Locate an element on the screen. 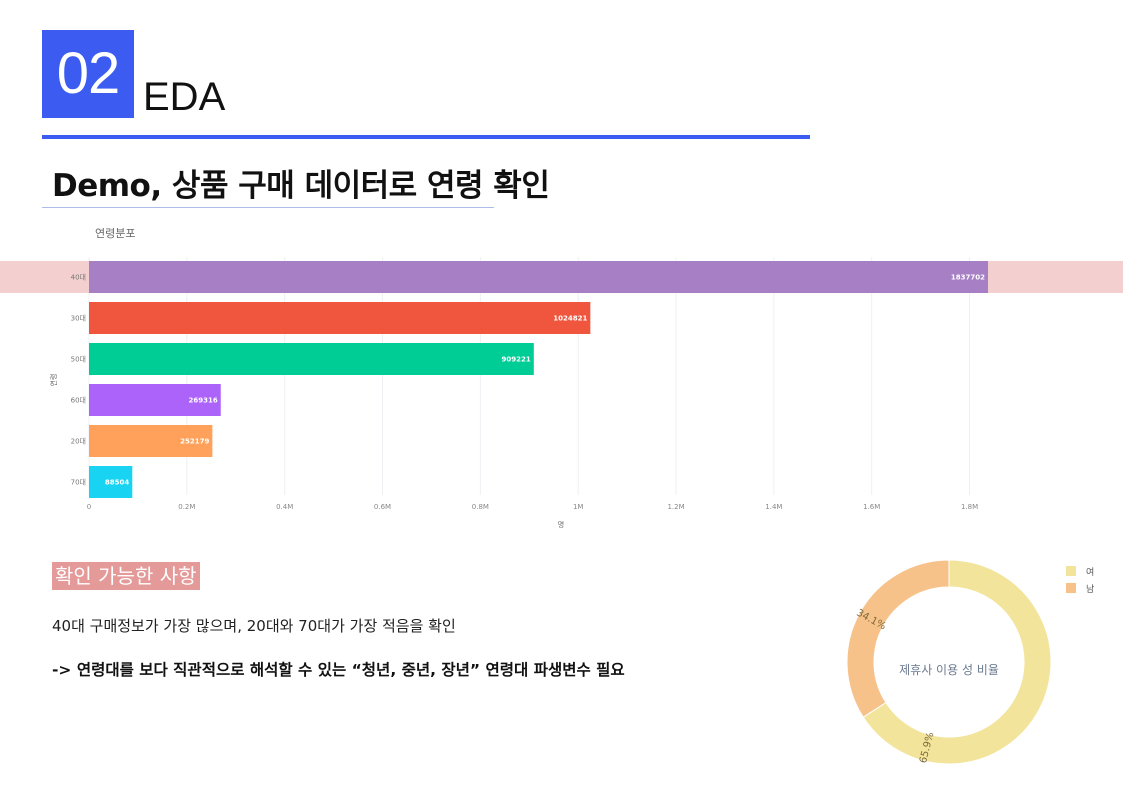  x-tick-label: 1.4M is located at coordinates (773, 507).